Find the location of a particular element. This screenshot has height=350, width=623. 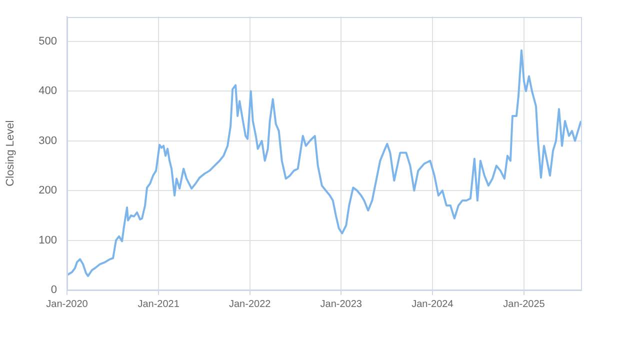

x-tick-label: Jan-2024 is located at coordinates (433, 304).